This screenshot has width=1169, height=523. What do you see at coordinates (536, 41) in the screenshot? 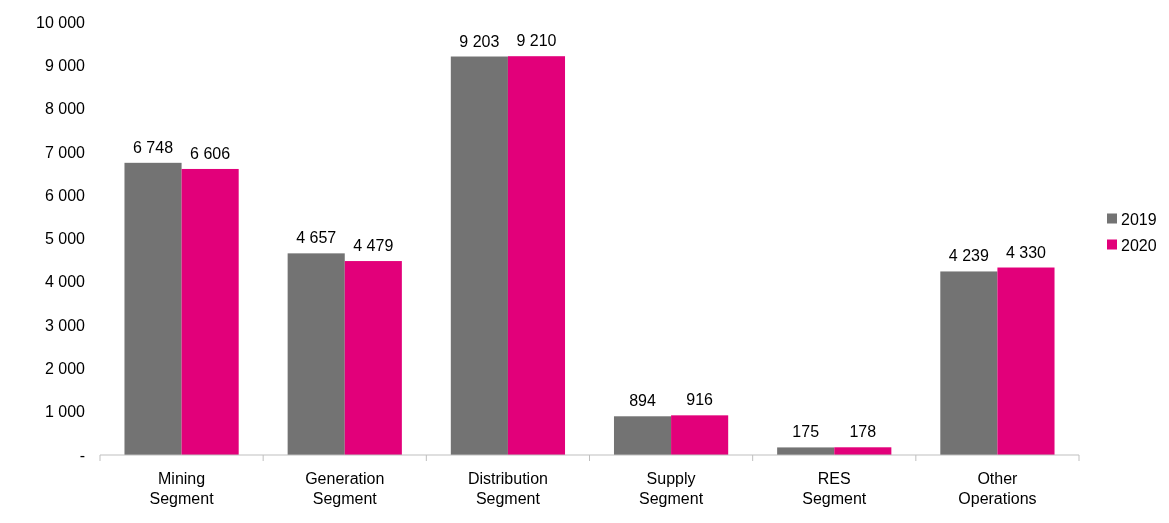
I see `data-label: 9 210` at bounding box center [536, 41].